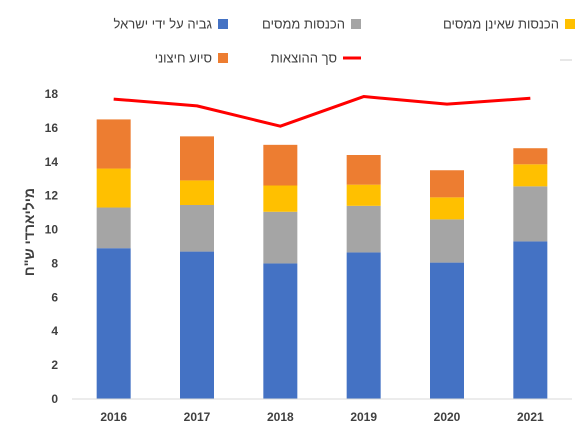  What do you see at coordinates (54, 331) in the screenshot?
I see `y-tick-label: 4` at bounding box center [54, 331].